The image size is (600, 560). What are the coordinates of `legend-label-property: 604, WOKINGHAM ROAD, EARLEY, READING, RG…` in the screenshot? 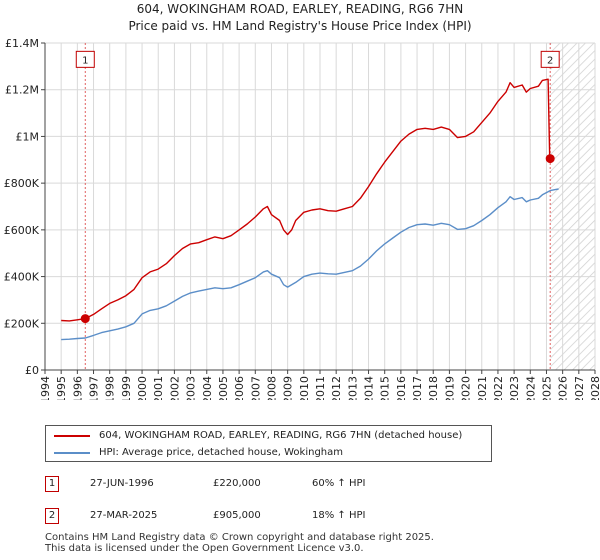 It's located at (281, 435).